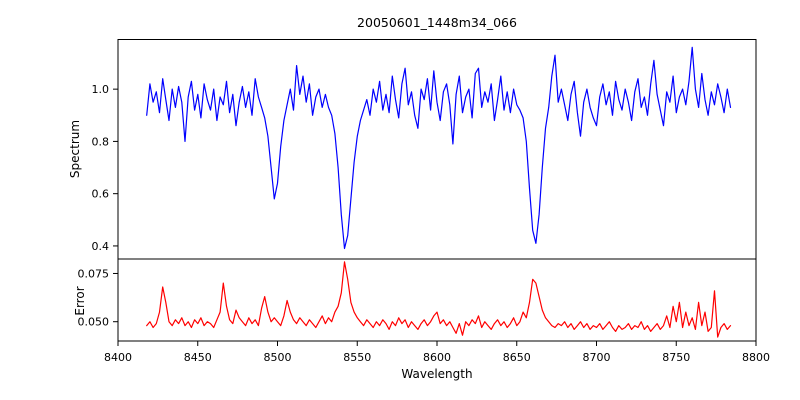 The height and width of the screenshot is (400, 800). What do you see at coordinates (101, 89) in the screenshot?
I see `y-tick-label: 1.0` at bounding box center [101, 89].